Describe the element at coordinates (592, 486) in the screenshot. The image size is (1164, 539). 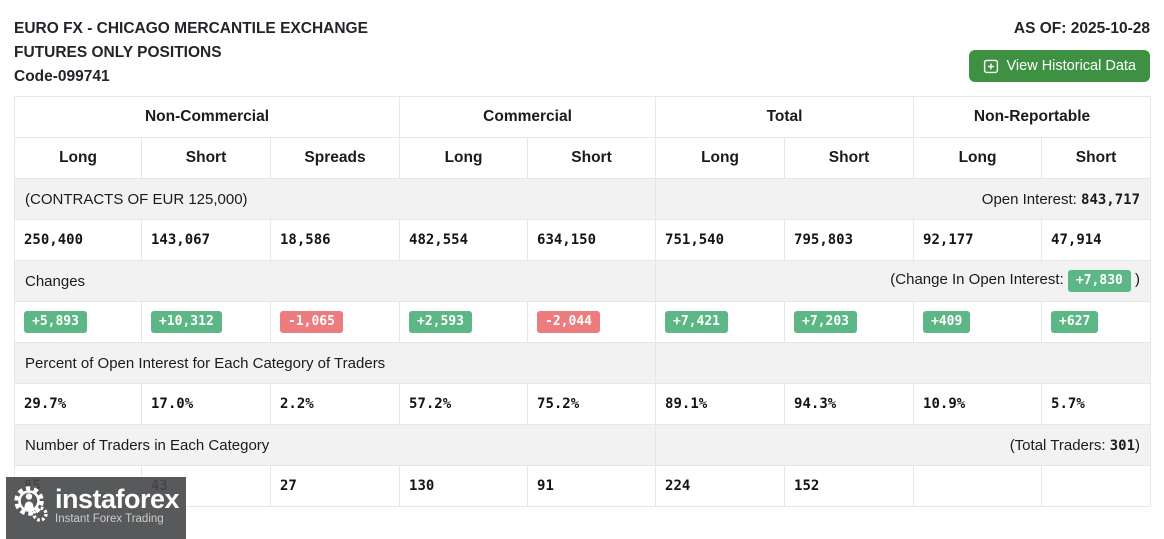
I see `traders-value: 91` at that location.